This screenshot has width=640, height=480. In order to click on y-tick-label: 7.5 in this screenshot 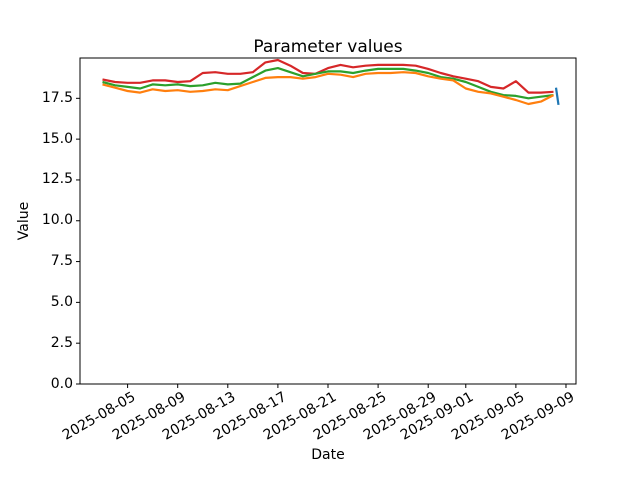, I will do `click(61, 261)`.